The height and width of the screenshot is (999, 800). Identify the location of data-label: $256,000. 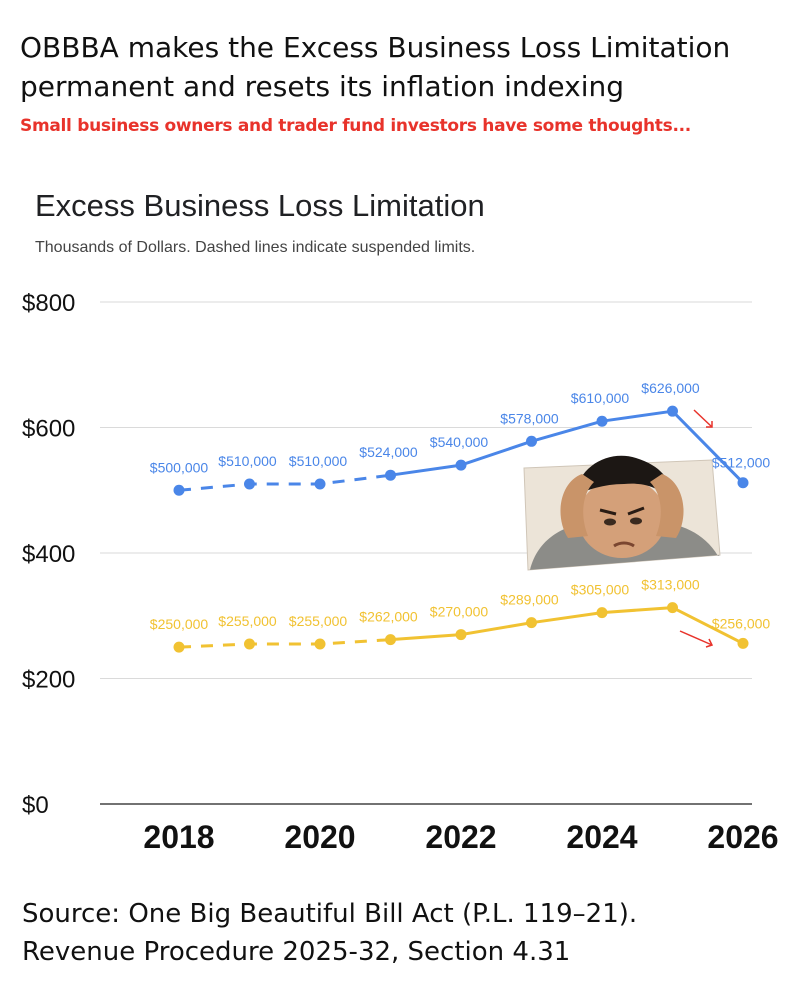
(741, 623).